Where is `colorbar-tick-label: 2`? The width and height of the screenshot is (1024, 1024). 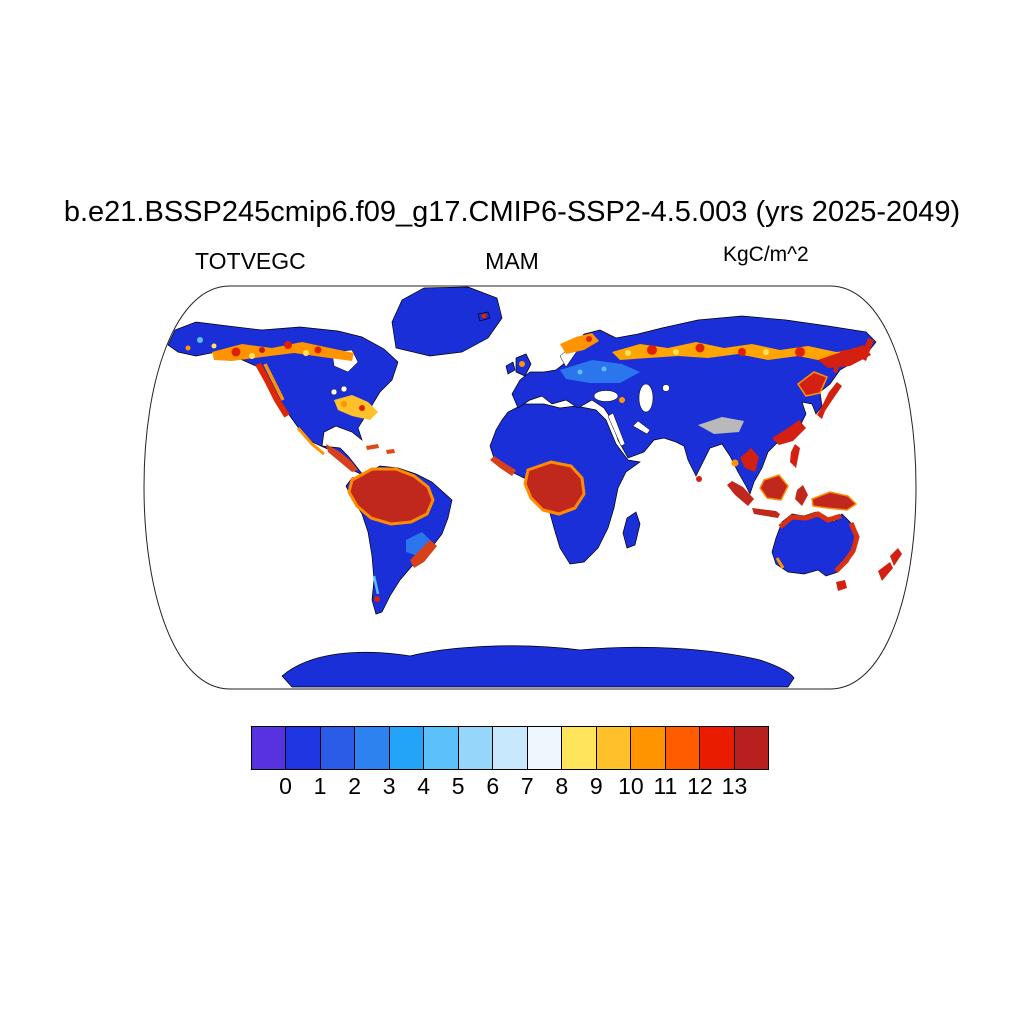 colorbar-tick-label: 2 is located at coordinates (354, 786).